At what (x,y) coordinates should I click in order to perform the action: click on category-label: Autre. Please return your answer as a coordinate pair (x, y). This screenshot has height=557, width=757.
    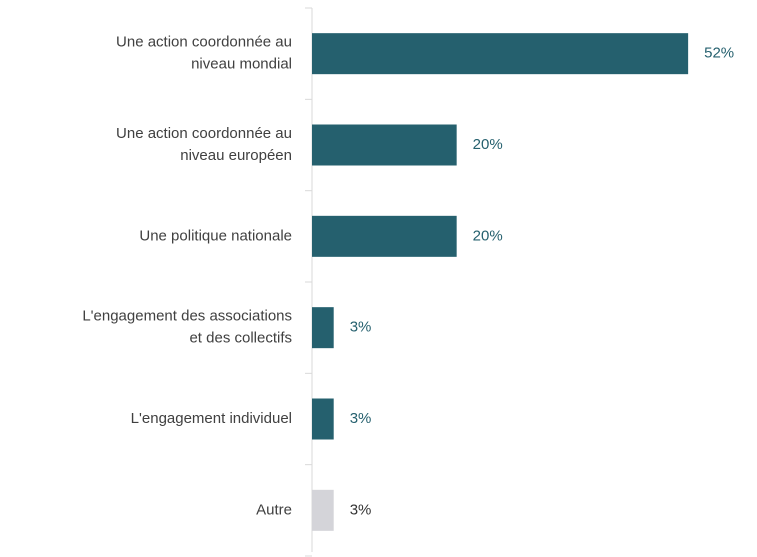
    Looking at the image, I should click on (274, 509).